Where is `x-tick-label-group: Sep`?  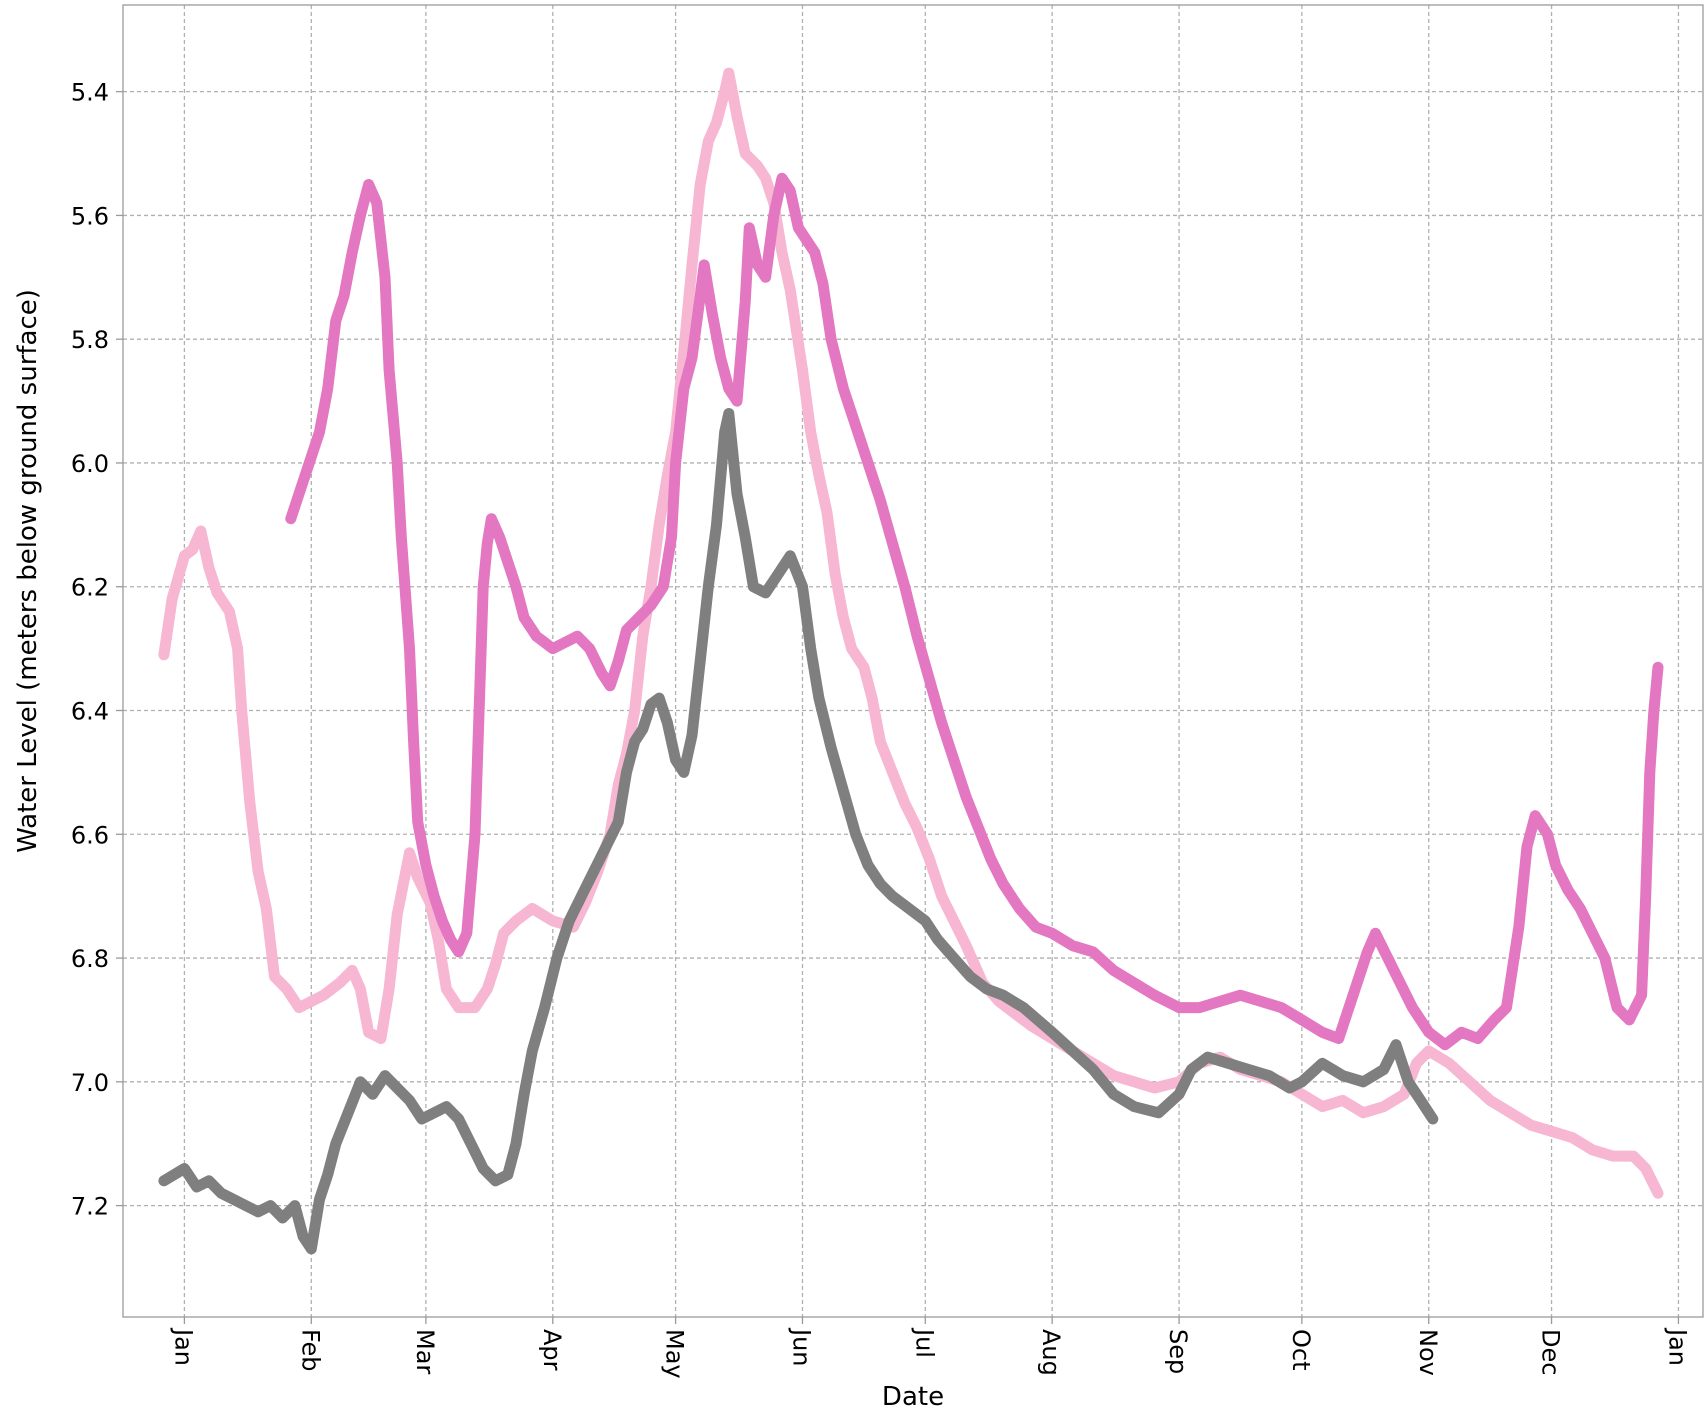
x-tick-label-group: Sep is located at coordinates (1178, 1351).